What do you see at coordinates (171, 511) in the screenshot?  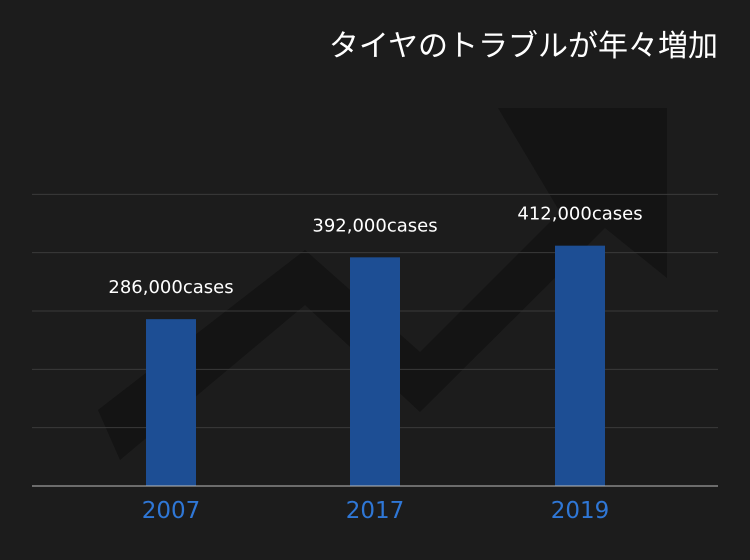 I see `x-tick-label-2007: 2007` at bounding box center [171, 511].